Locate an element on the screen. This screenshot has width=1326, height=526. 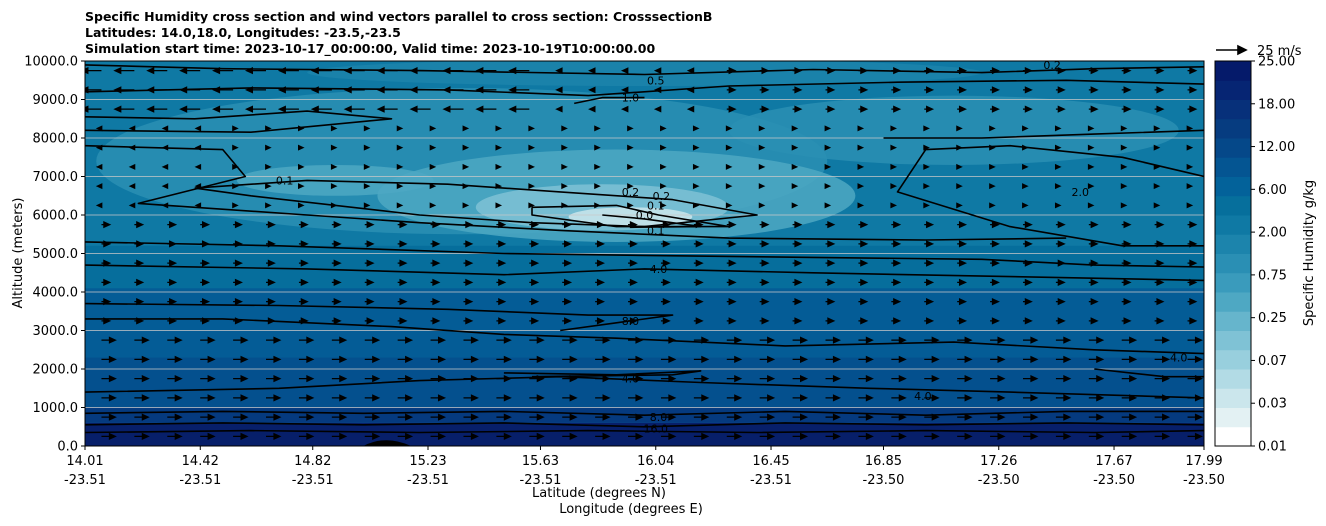
x-tick-label-lon: -23.50 is located at coordinates (1114, 480).